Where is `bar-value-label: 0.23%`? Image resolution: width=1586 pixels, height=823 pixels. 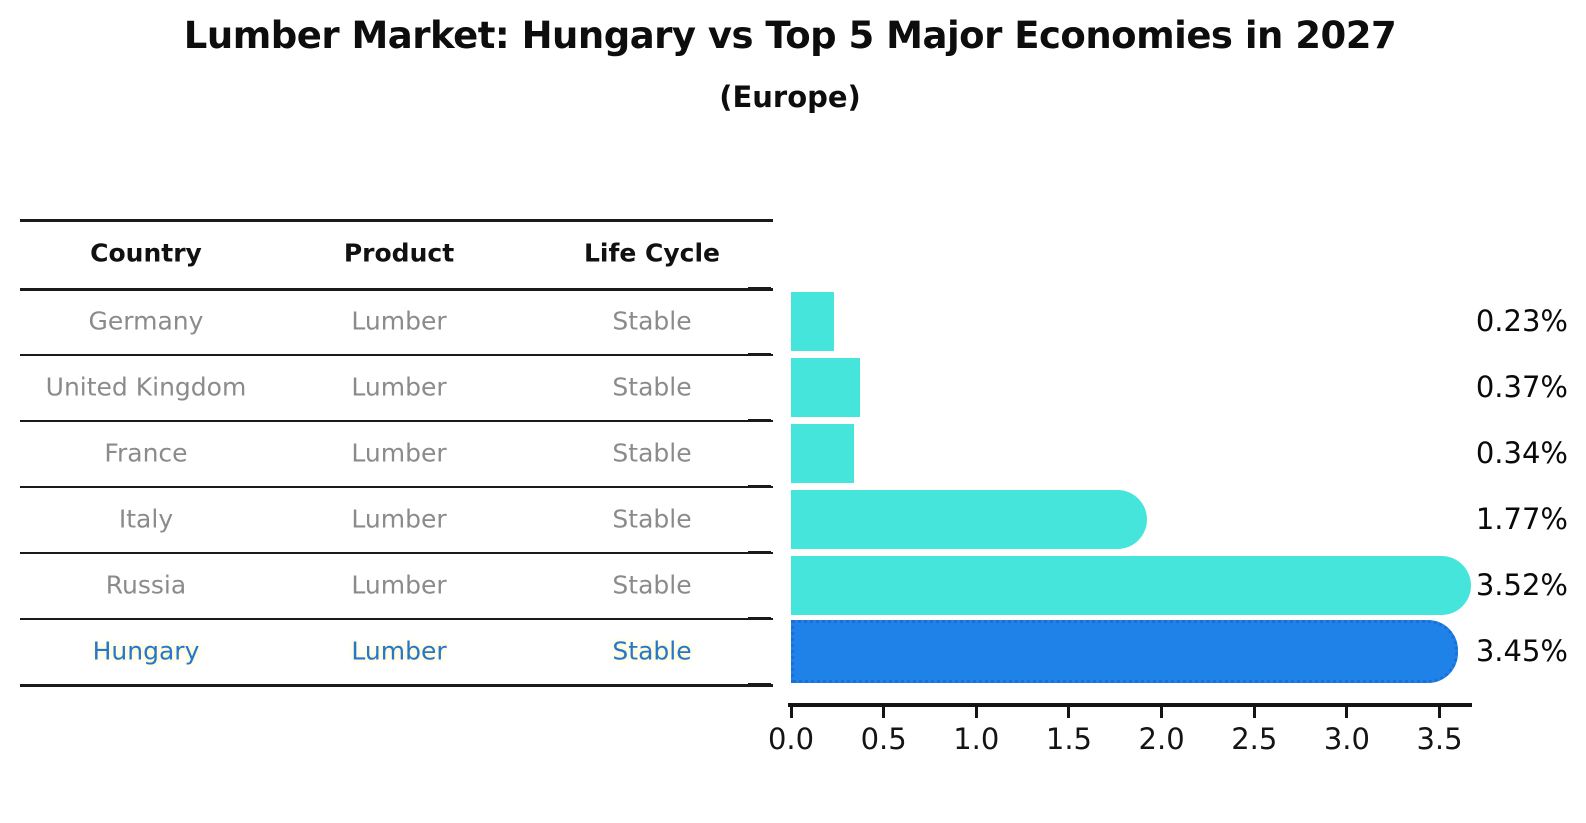 bar-value-label: 0.23% is located at coordinates (1521, 321).